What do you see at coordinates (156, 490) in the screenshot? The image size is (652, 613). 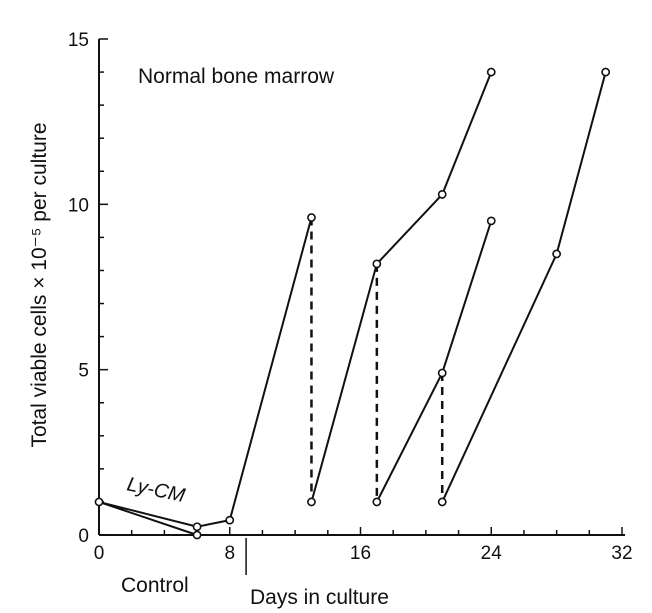 I see `ly-cm-label: Ly-CM` at bounding box center [156, 490].